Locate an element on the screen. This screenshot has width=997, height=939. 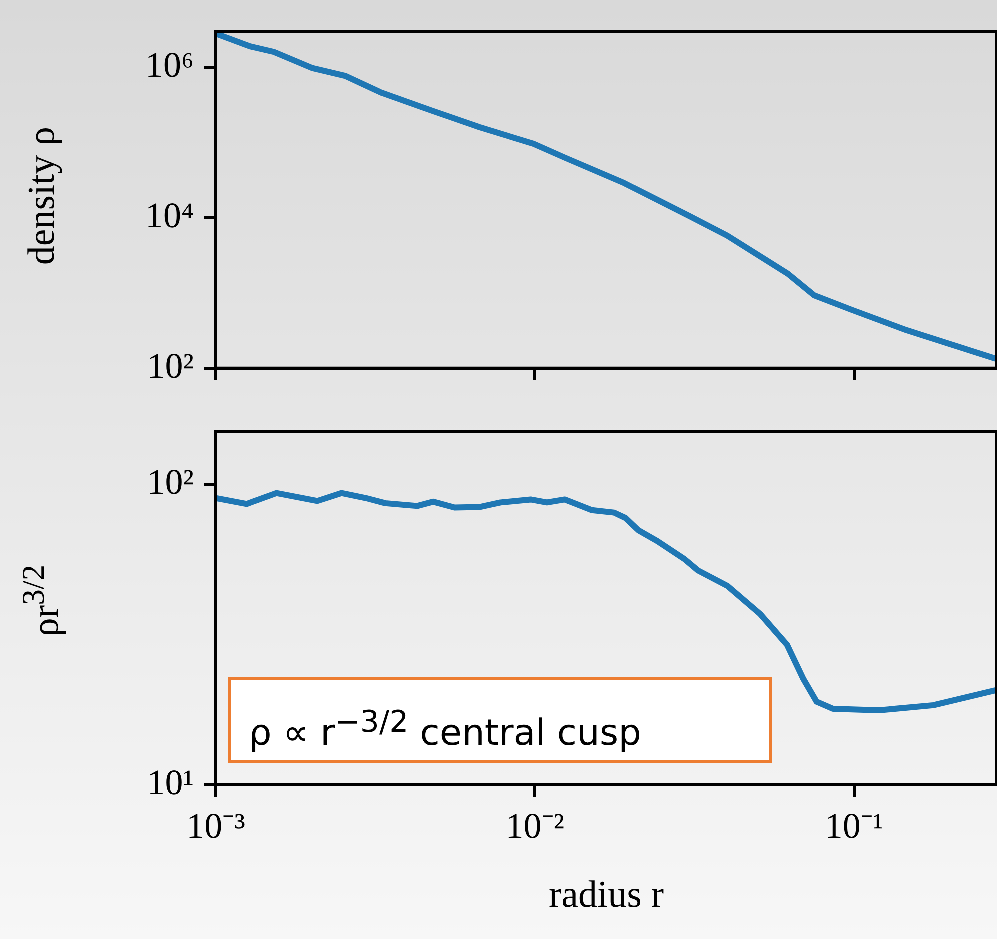
text-box: ρ ∝ r$^{−3/2}$ central cusp is located at coordinates (500, 720).